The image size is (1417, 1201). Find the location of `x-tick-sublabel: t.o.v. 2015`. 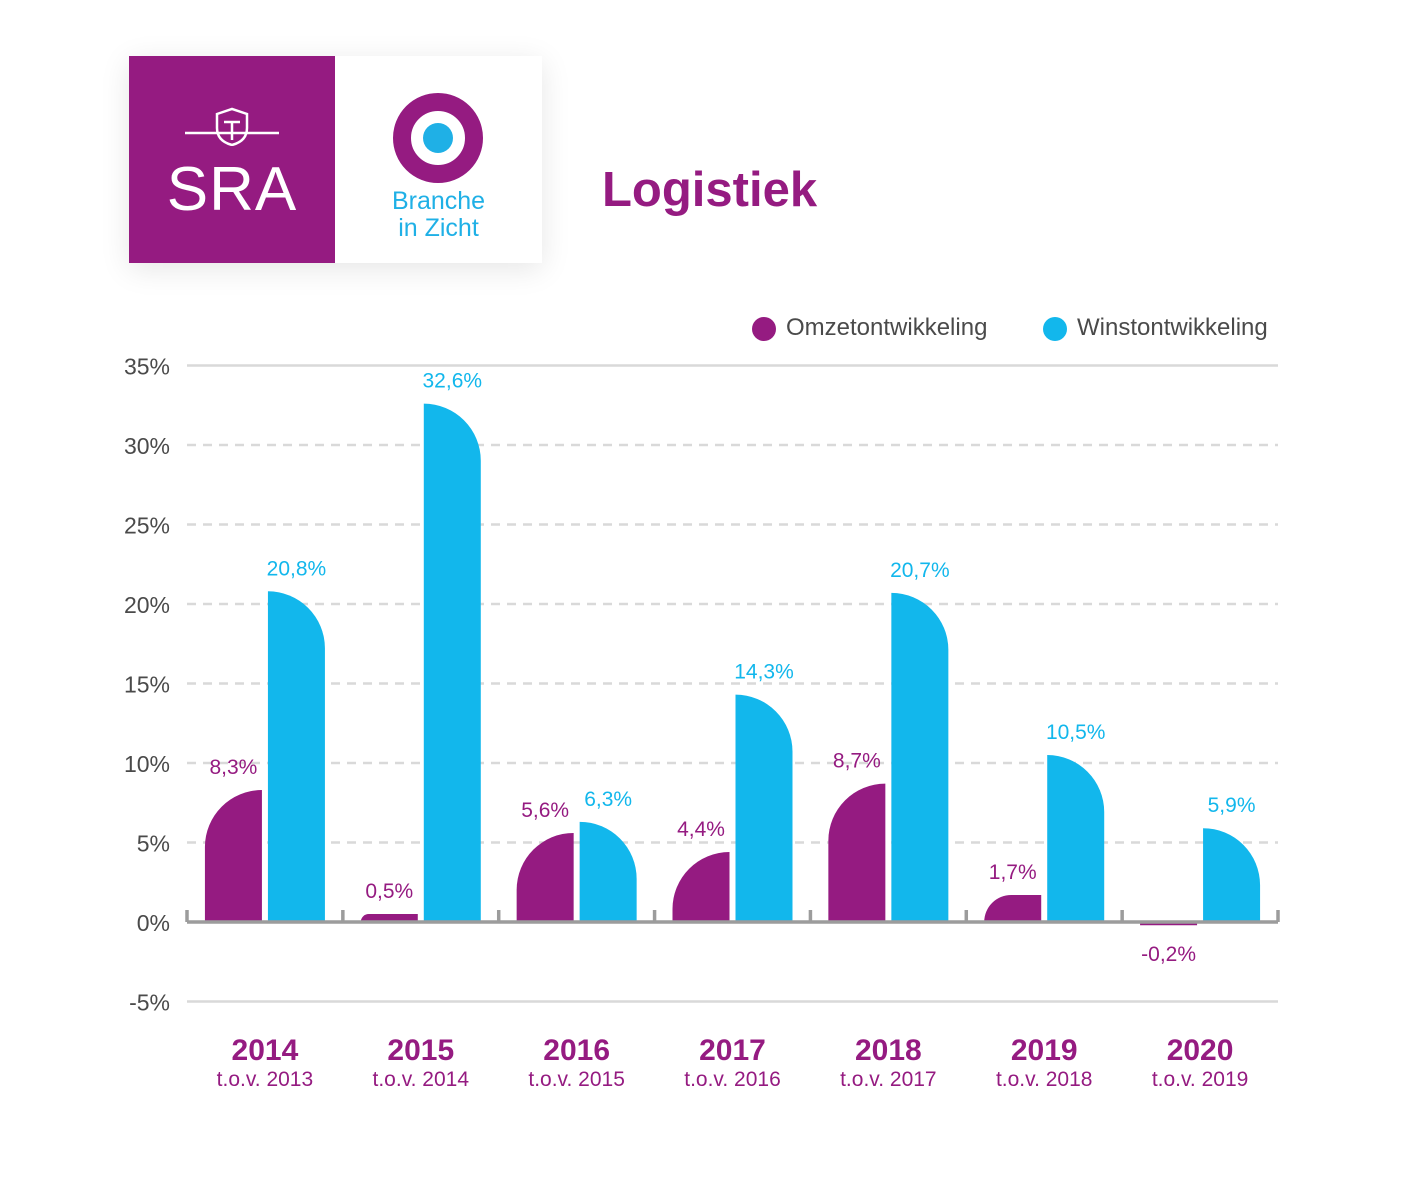

x-tick-sublabel: t.o.v. 2015 is located at coordinates (576, 1079).